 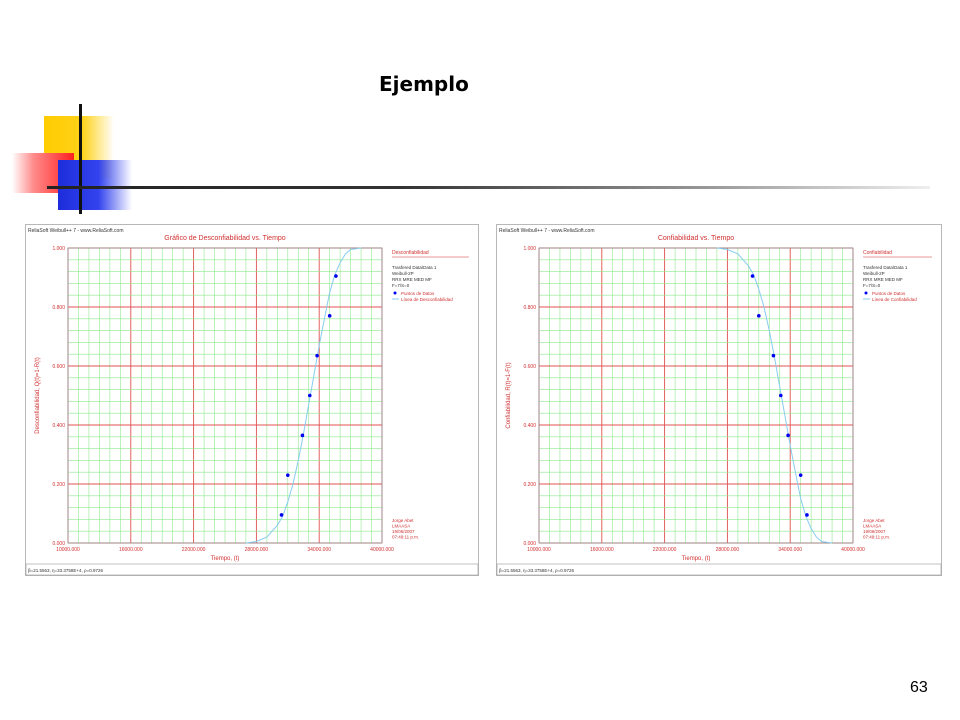 What do you see at coordinates (224, 238) in the screenshot?
I see `chart-title: Gráfico de Desconfiabilidad vs. Tiempo` at bounding box center [224, 238].